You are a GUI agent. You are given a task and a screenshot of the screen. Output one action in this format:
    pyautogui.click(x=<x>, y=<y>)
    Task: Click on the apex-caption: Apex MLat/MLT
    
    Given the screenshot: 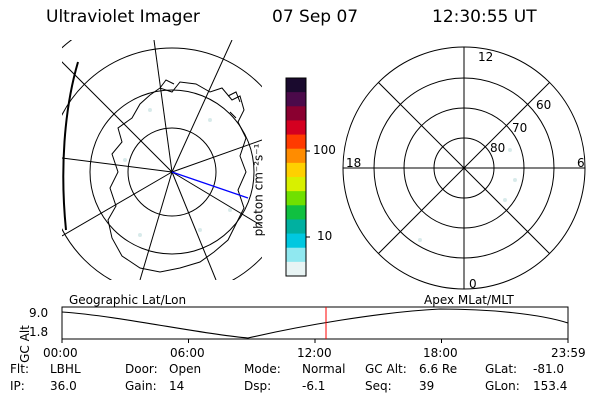 What is the action you would take?
    pyautogui.click(x=469, y=300)
    